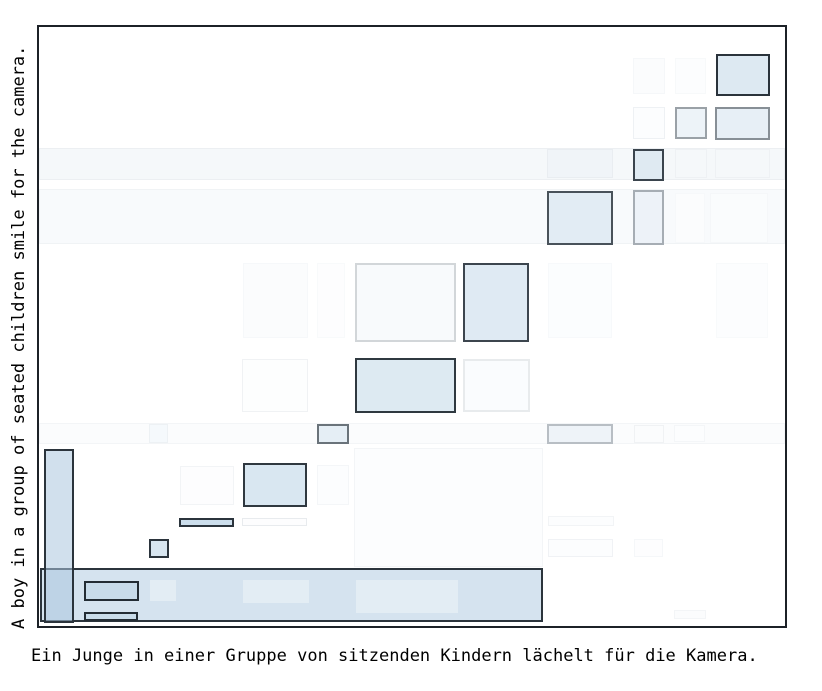 This screenshot has height=691, width=822. What do you see at coordinates (449, 508) in the screenshot?
I see `cell-block` at bounding box center [449, 508].